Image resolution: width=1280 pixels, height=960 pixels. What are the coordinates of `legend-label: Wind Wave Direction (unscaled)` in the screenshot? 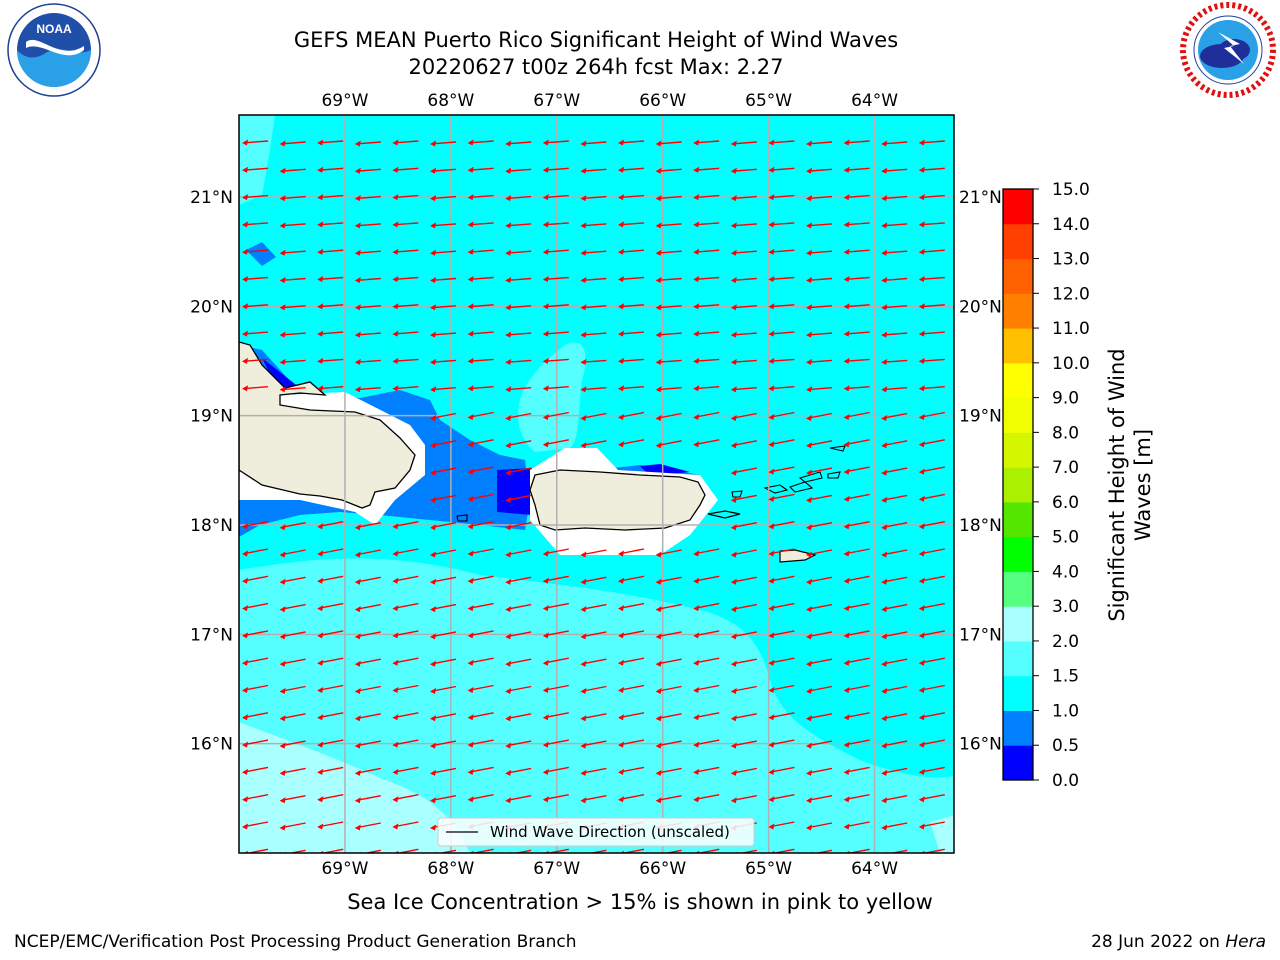 It's located at (610, 832).